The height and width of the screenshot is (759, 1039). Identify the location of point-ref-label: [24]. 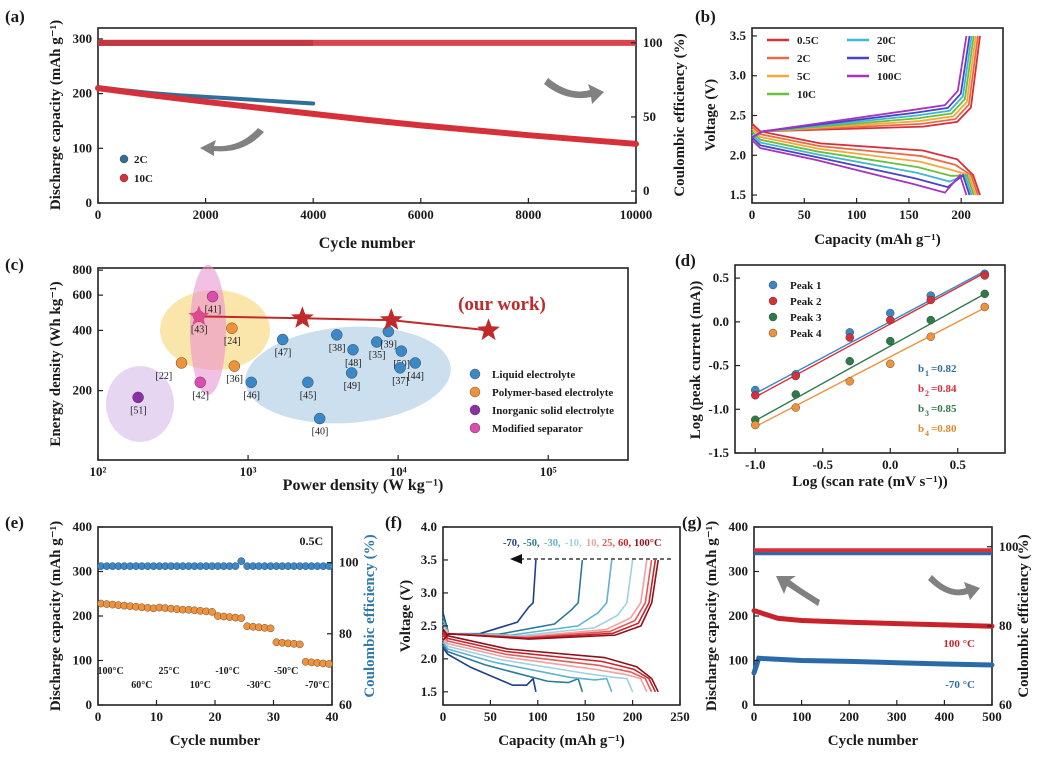
(232, 341).